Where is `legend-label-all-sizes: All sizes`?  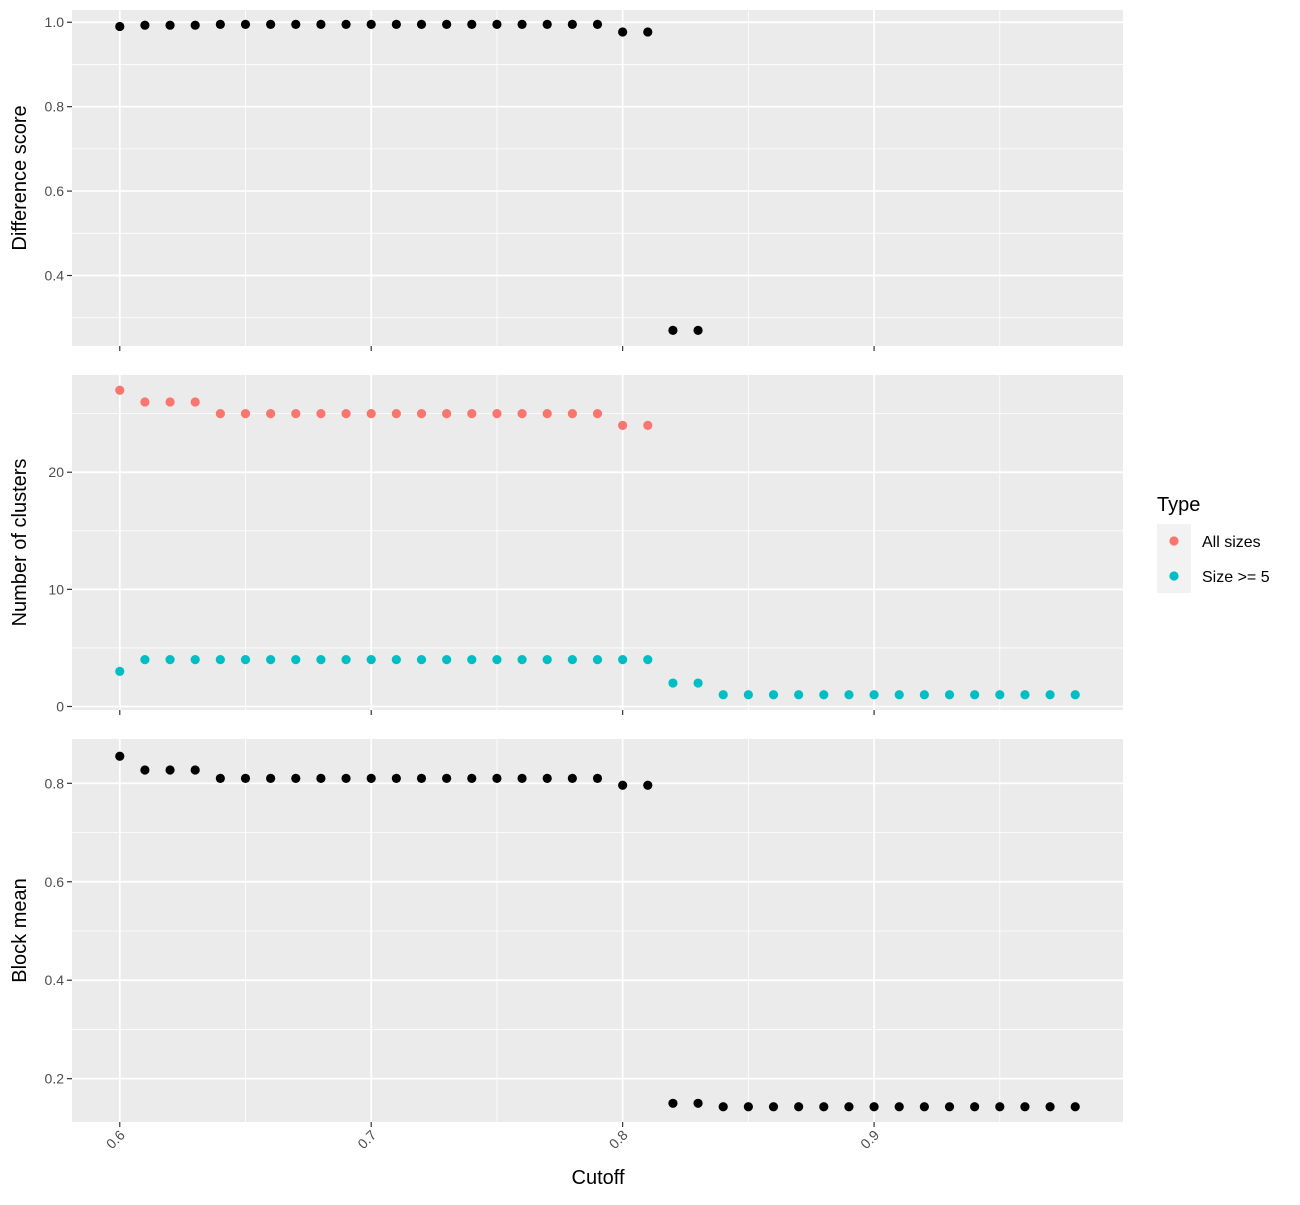
legend-label-all-sizes: All sizes is located at coordinates (1231, 542).